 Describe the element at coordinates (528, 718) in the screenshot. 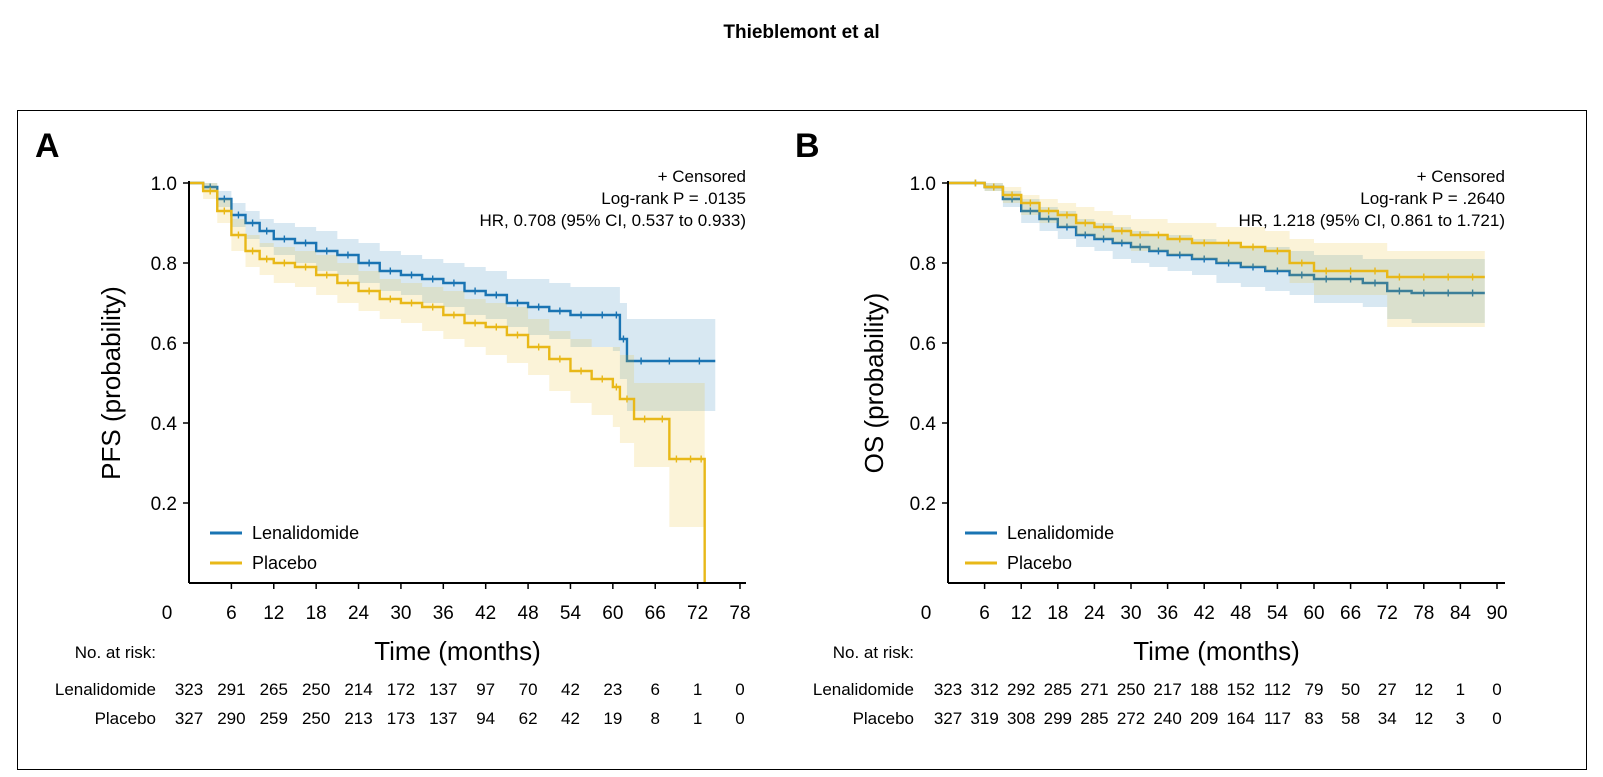

I see `risk-number: 62` at that location.